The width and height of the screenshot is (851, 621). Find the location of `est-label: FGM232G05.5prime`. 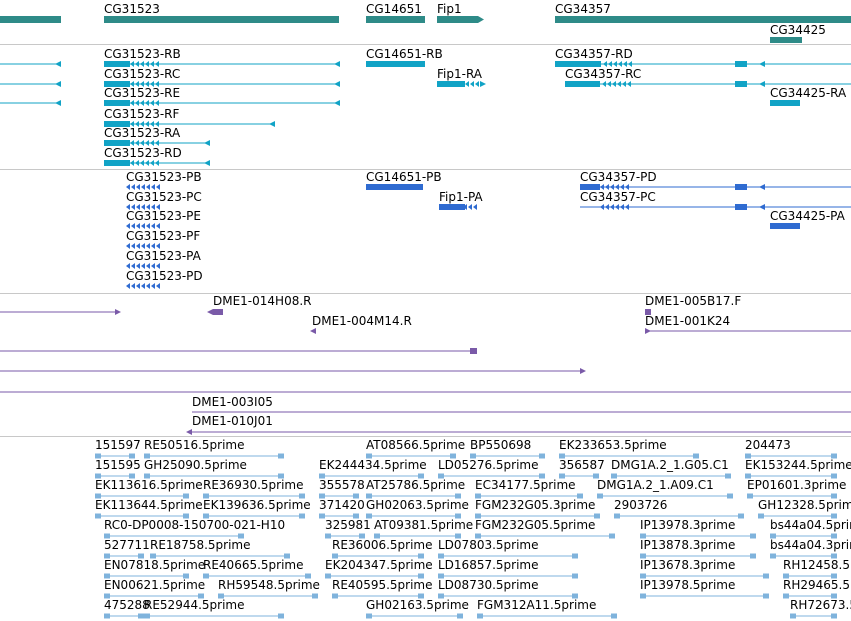

est-label: FGM232G05.5prime is located at coordinates (535, 525).